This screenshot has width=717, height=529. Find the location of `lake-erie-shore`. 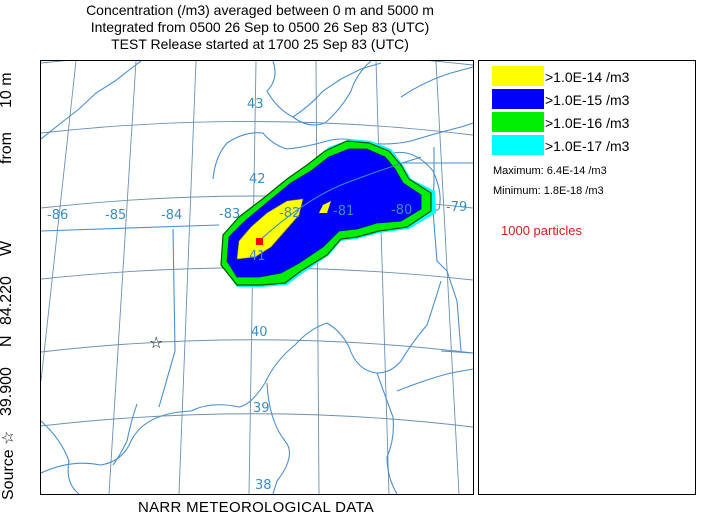

lake-erie-shore is located at coordinates (342, 151).